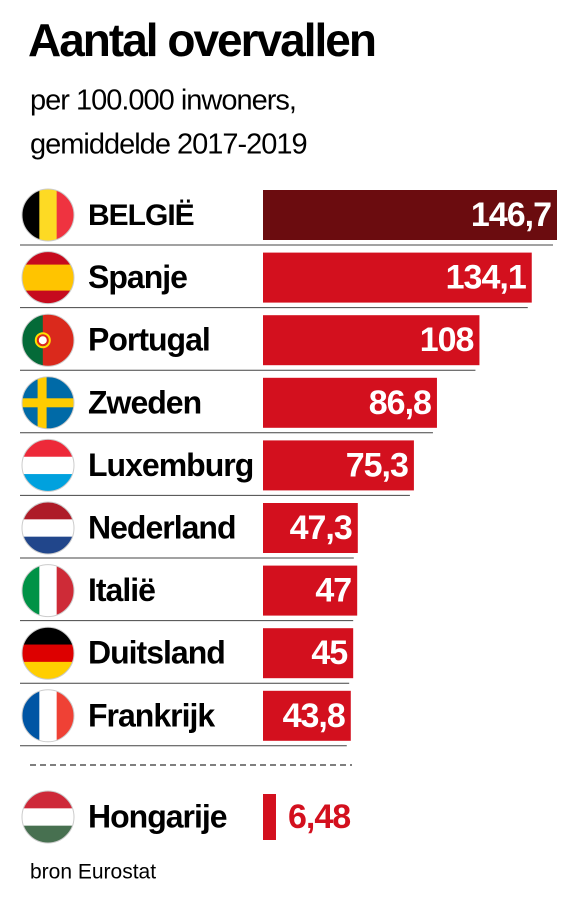 Image resolution: width=577 pixels, height=900 pixels. Describe the element at coordinates (333, 591) in the screenshot. I see `value-label: 47` at that location.